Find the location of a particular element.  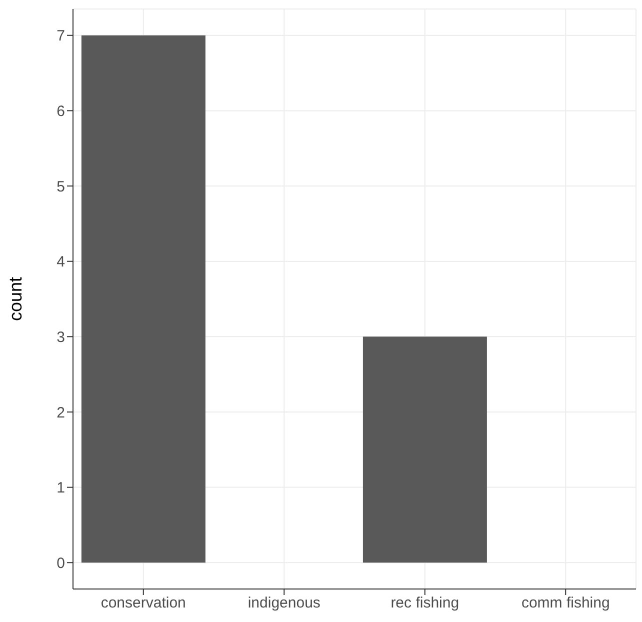

x-tick-label: indigenous is located at coordinates (284, 603).